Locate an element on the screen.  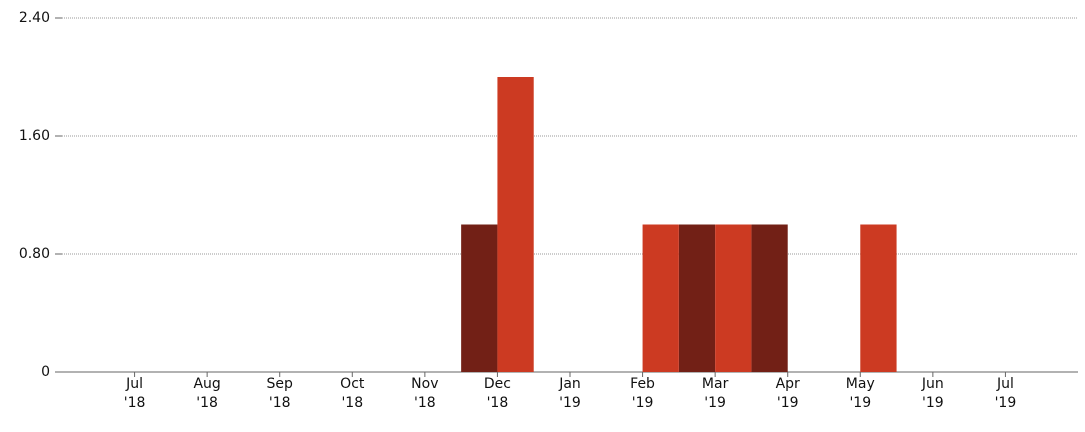
x-tick-label: Sep '18 is located at coordinates (279, 393).